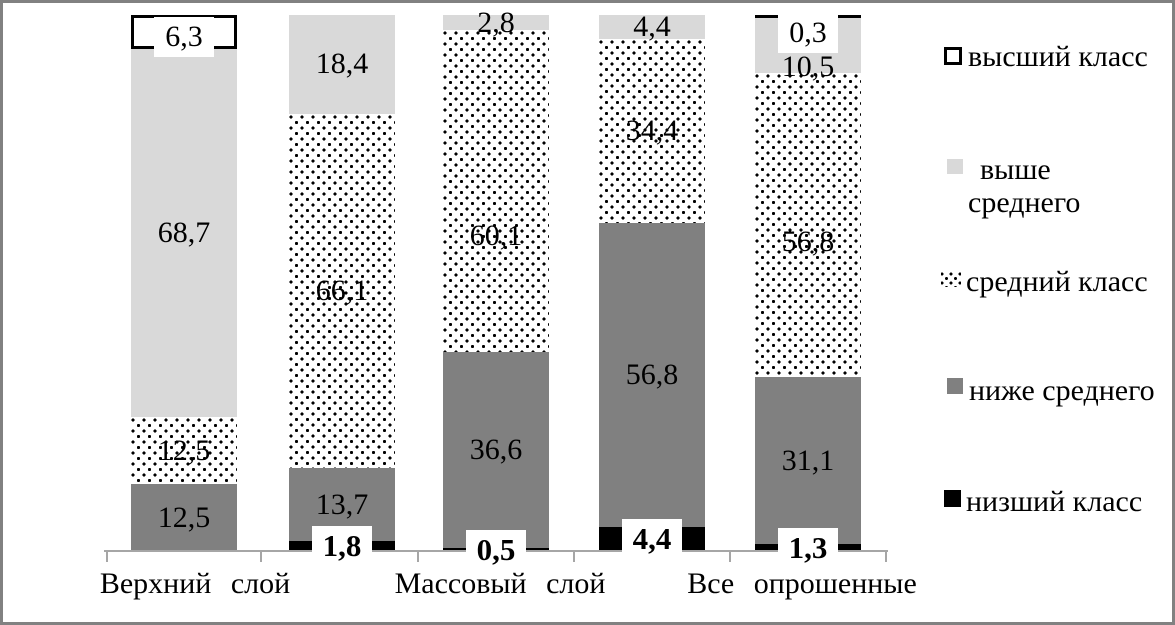 The height and width of the screenshot is (625, 1175). Describe the element at coordinates (953, 56) in the screenshot. I see `legend-swatch-highest-class-icon` at that location.